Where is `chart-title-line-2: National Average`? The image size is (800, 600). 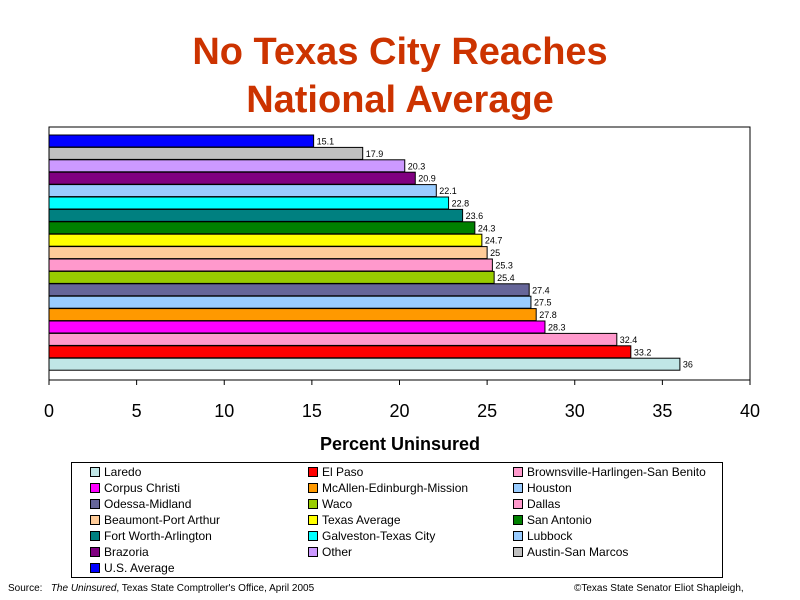
chart-title-line-2: National Average is located at coordinates (400, 100).